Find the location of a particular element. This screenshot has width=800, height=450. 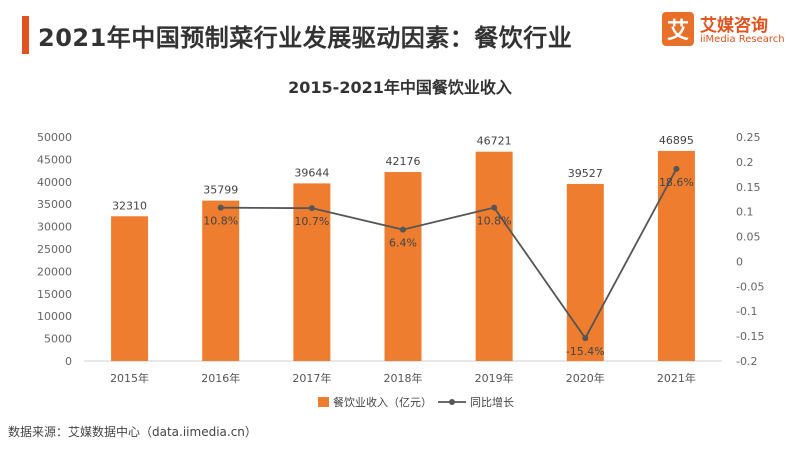

y-right-tick-label: -0.2 is located at coordinates (746, 361).